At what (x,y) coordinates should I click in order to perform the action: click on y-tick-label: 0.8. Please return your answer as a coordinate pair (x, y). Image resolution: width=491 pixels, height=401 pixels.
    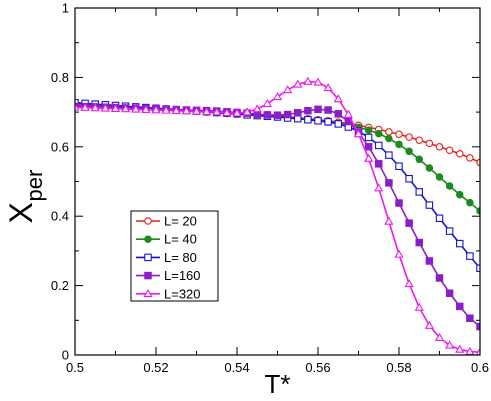
    Looking at the image, I should click on (60, 77).